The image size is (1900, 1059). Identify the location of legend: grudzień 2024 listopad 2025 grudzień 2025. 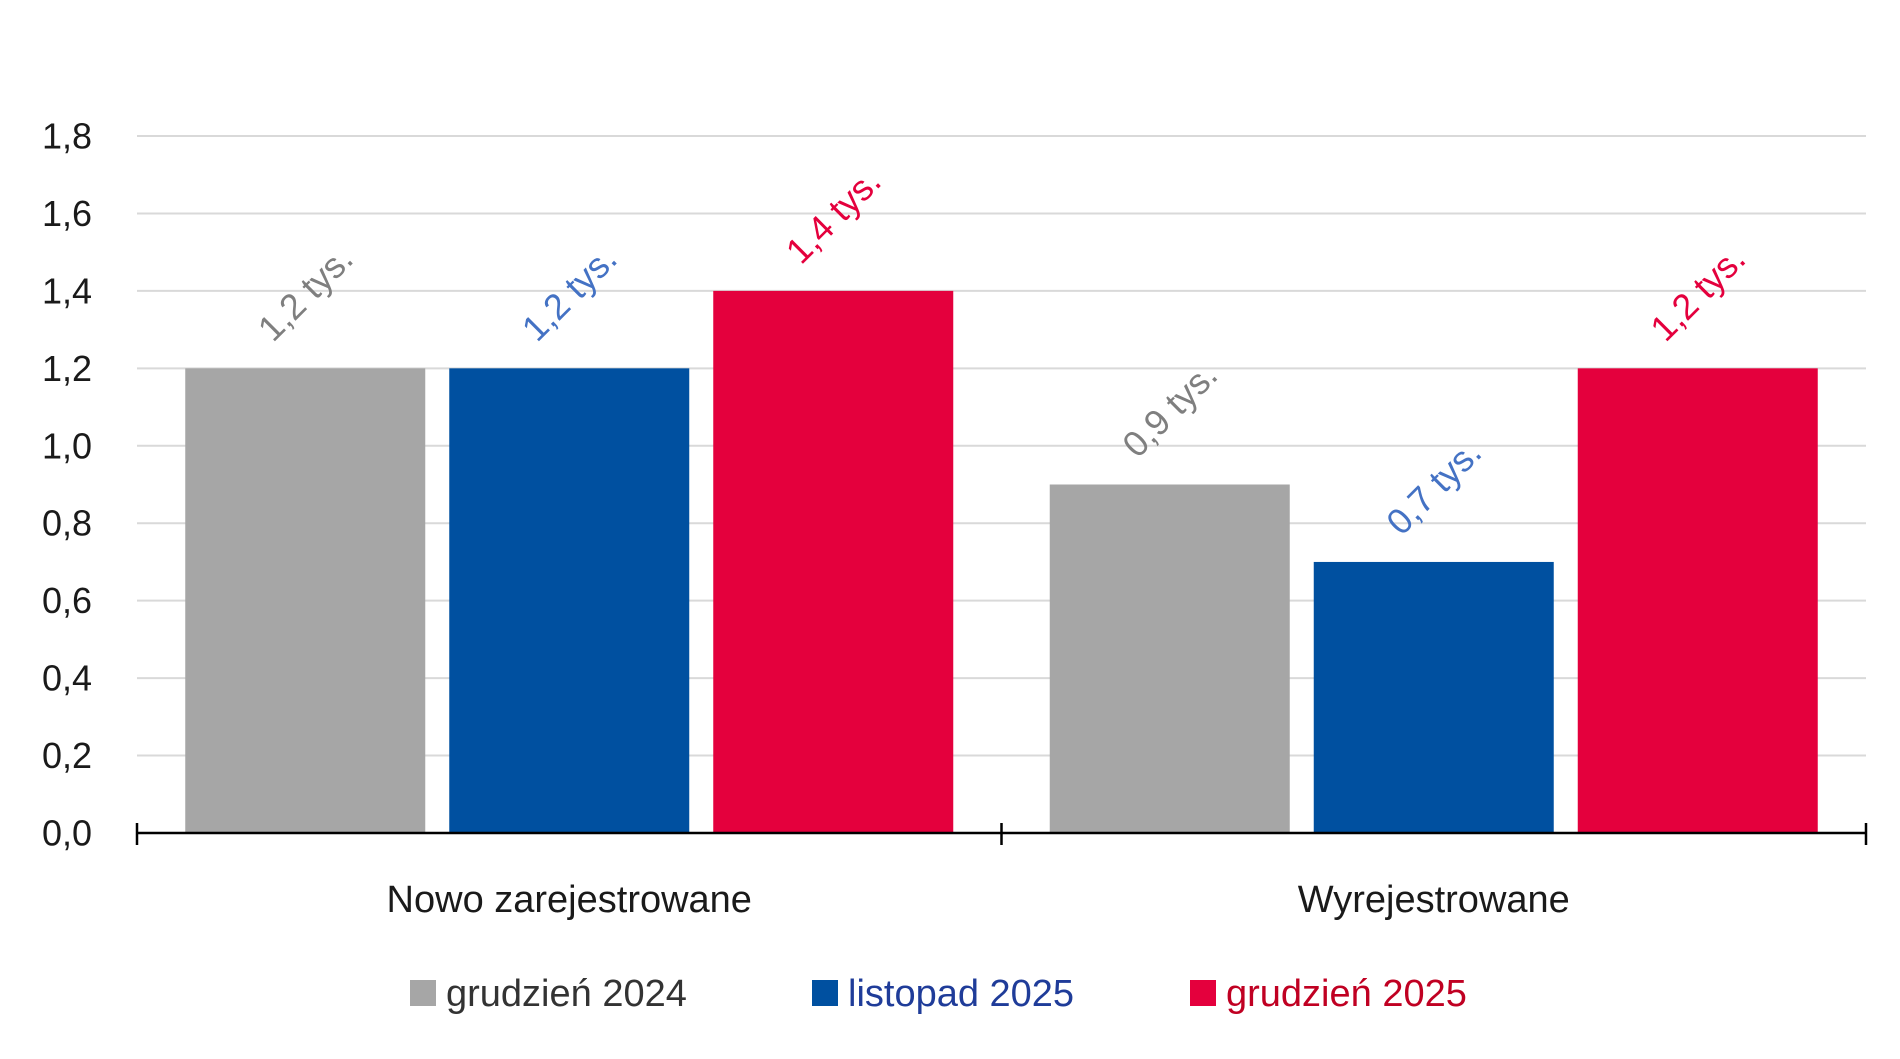
(938, 994).